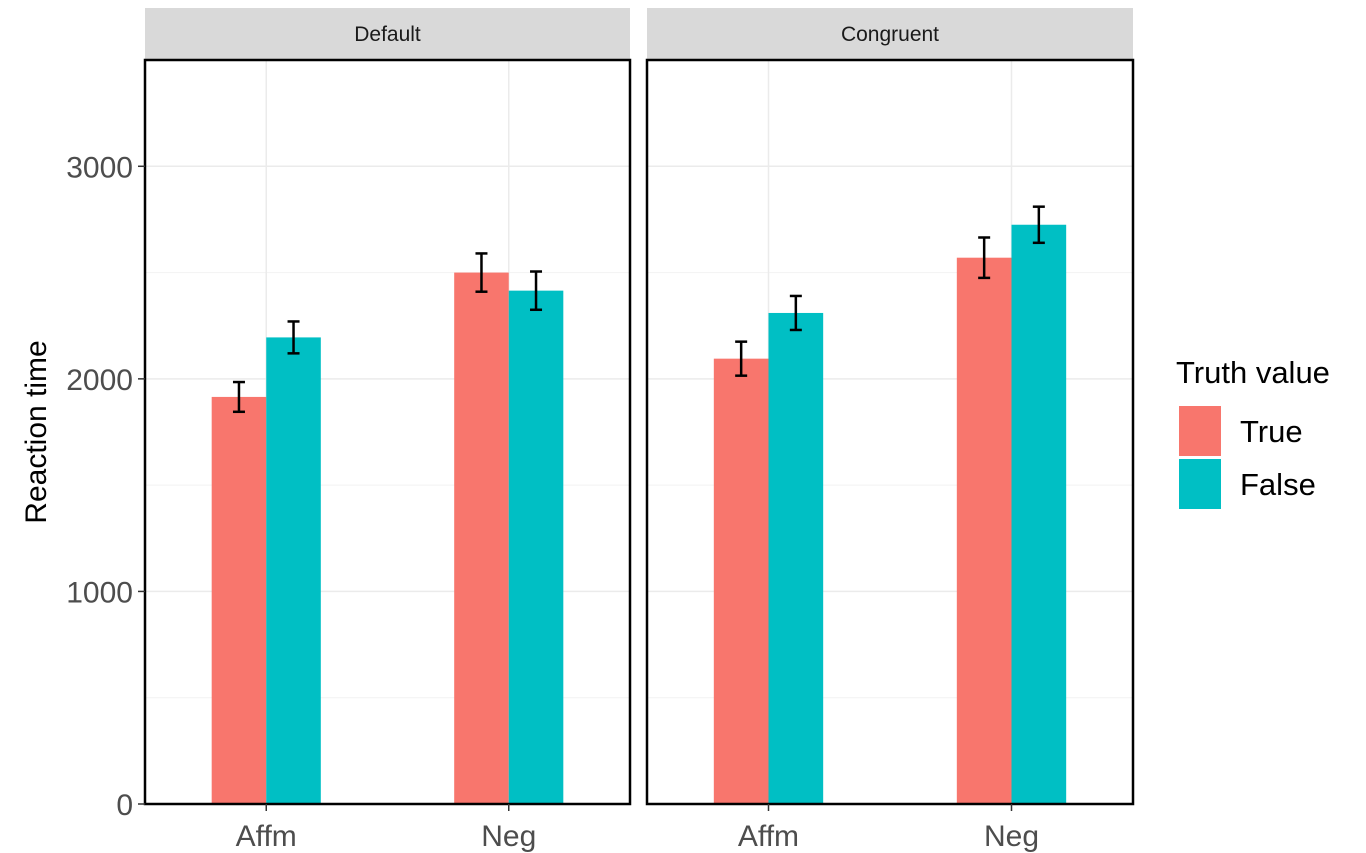 Image resolution: width=1366 pixels, height=853 pixels. I want to click on bar-congruent-neg-false, so click(1039, 514).